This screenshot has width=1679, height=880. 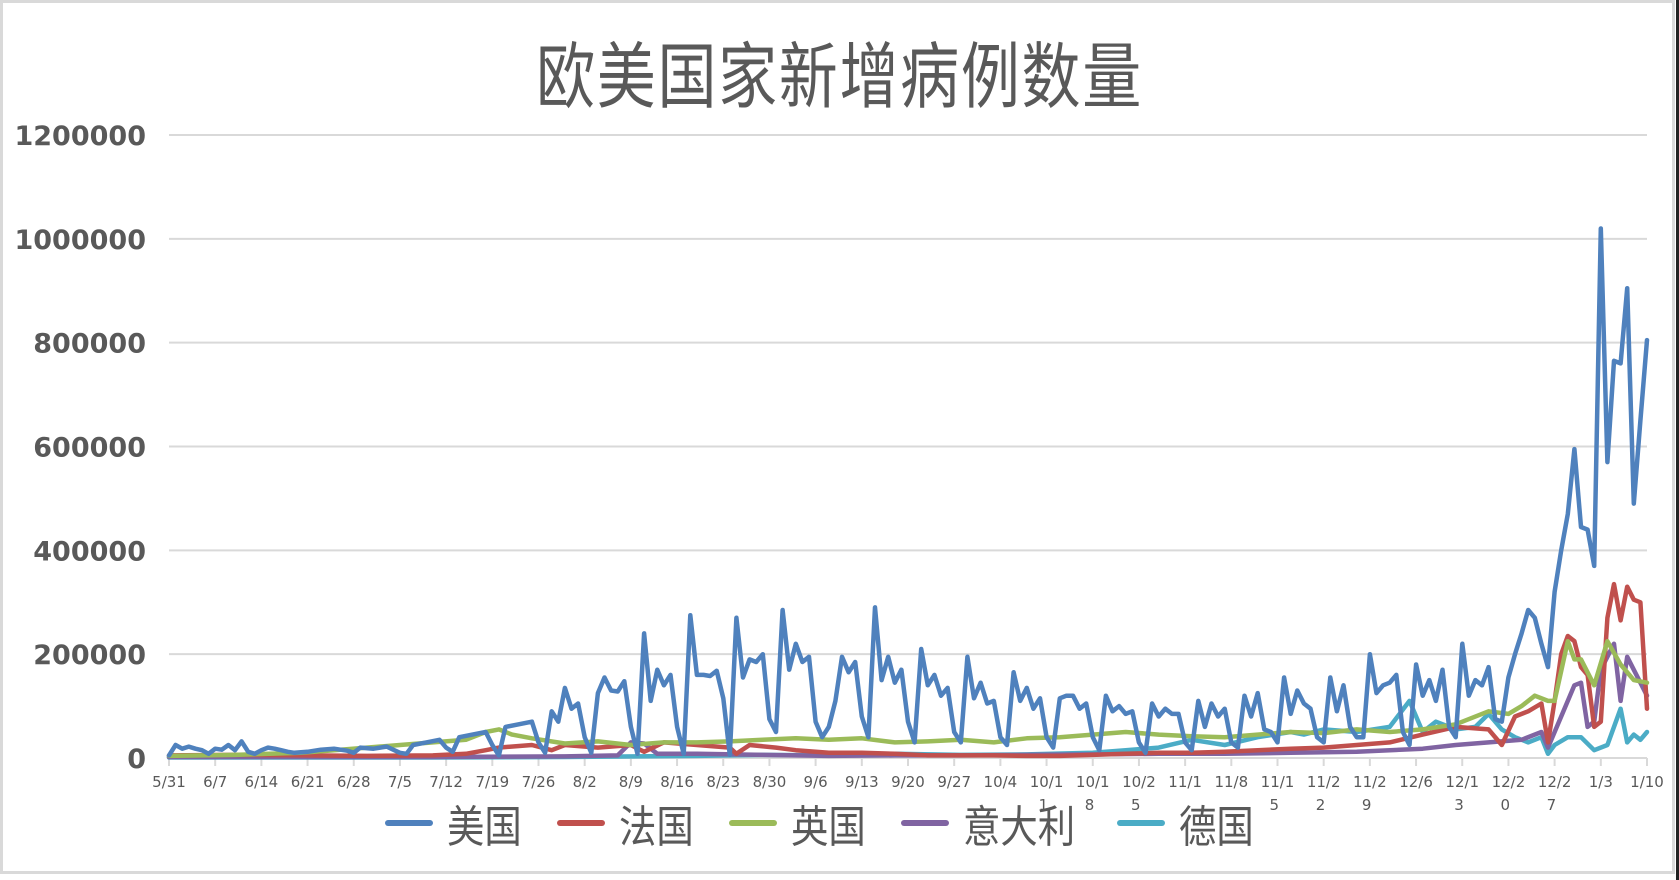 What do you see at coordinates (631, 782) in the screenshot?
I see `x-tick-label: 8/9` at bounding box center [631, 782].